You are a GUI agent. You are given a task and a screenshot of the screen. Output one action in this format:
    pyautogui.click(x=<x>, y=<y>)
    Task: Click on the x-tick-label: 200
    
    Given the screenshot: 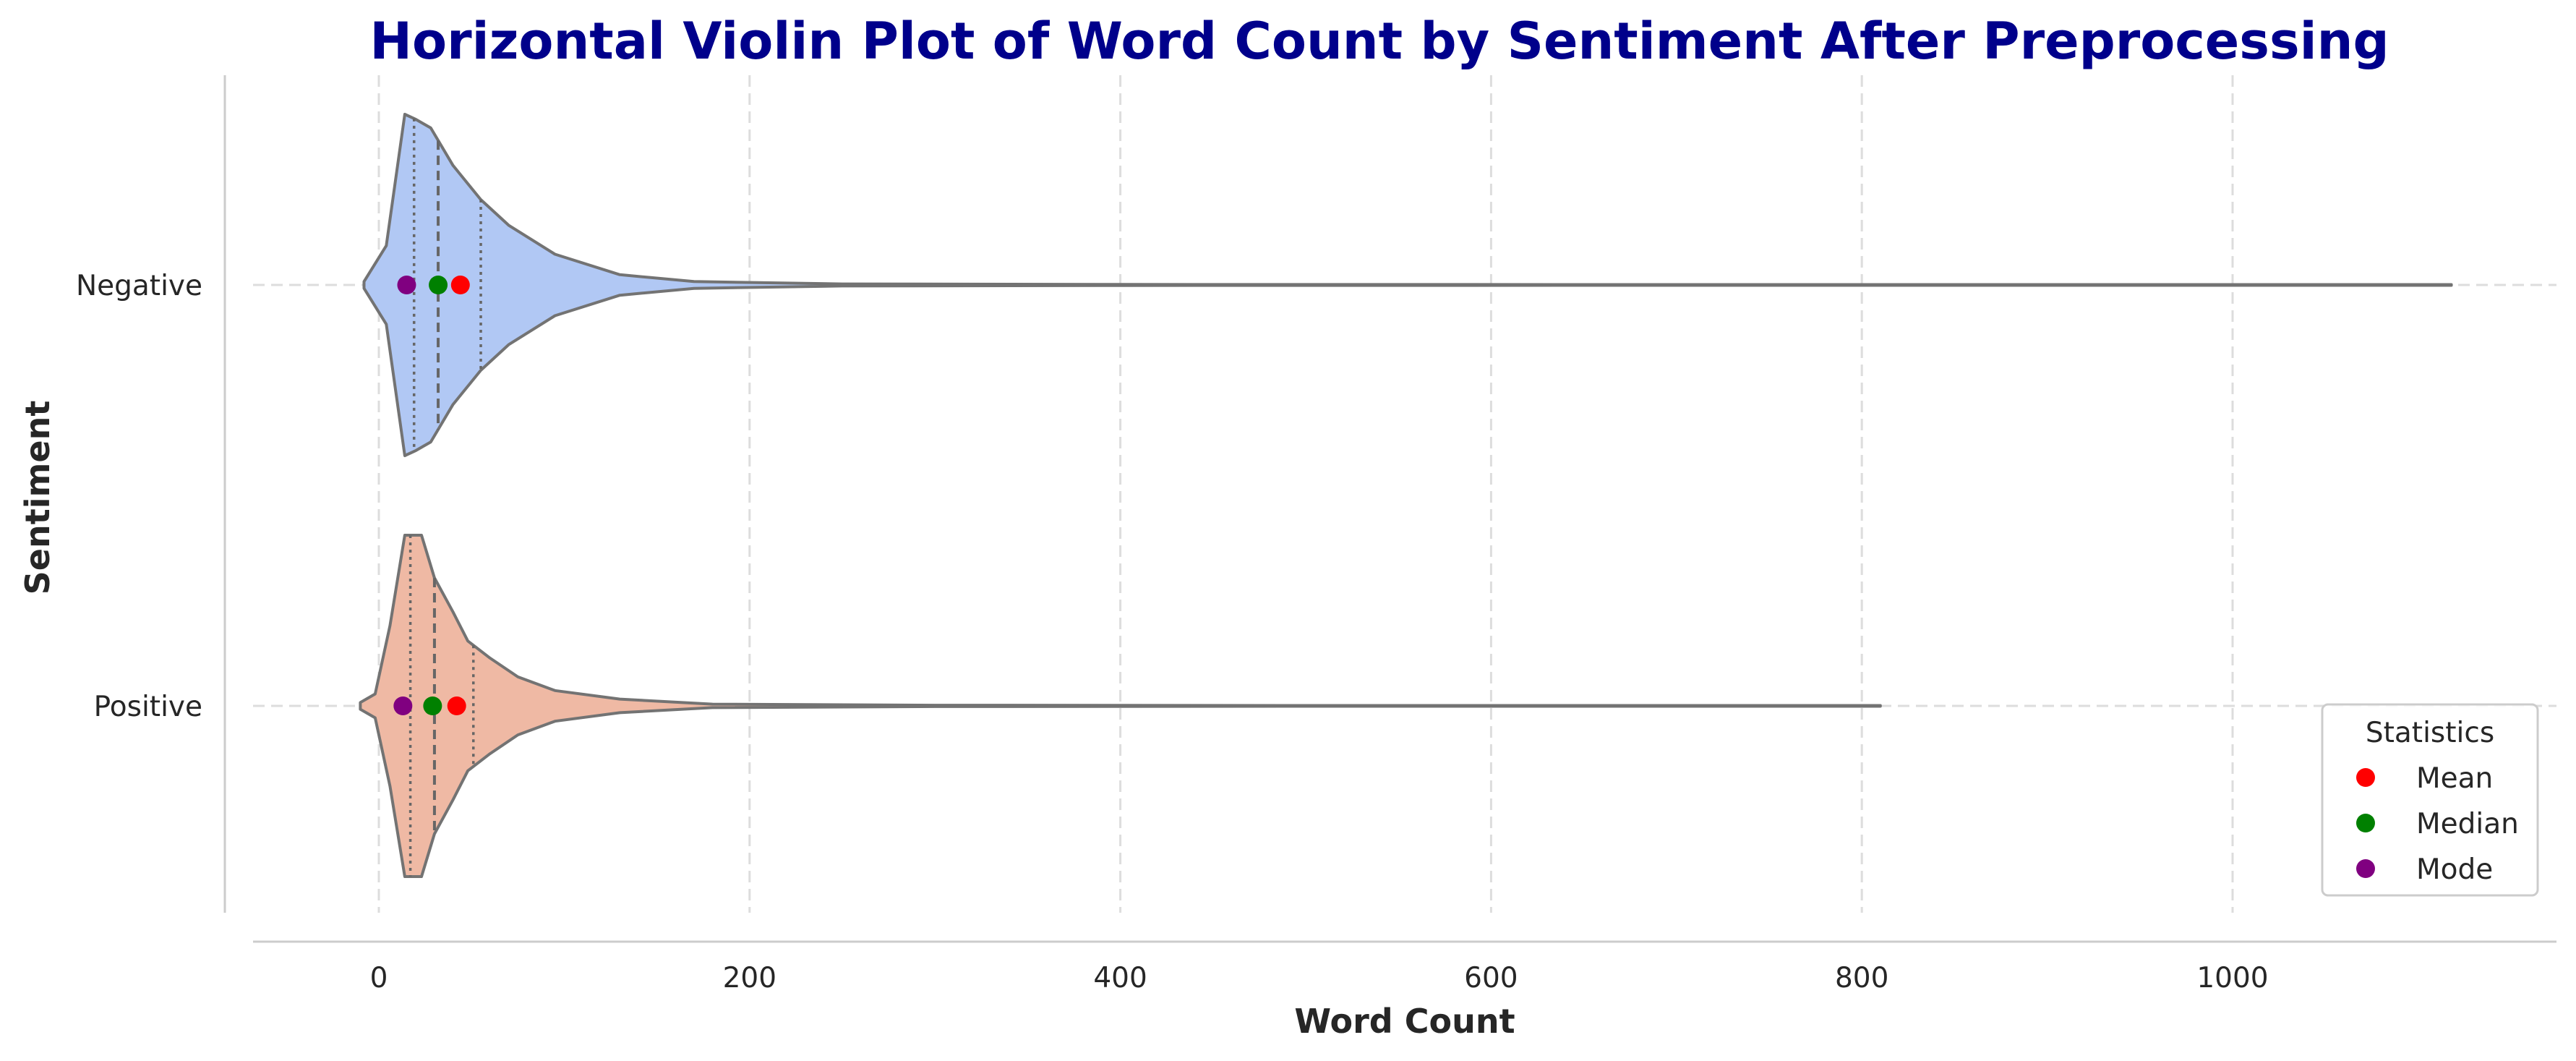 What is the action you would take?
    pyautogui.click(x=749, y=978)
    